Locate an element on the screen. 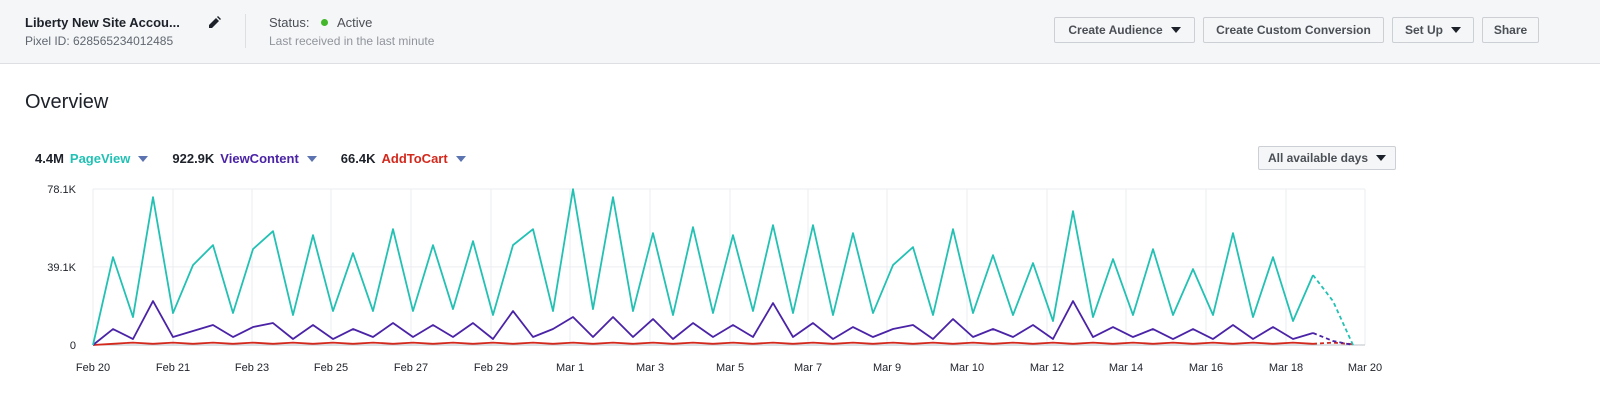 This screenshot has width=1600, height=401. x-tick-label: Feb 29 is located at coordinates (491, 368).